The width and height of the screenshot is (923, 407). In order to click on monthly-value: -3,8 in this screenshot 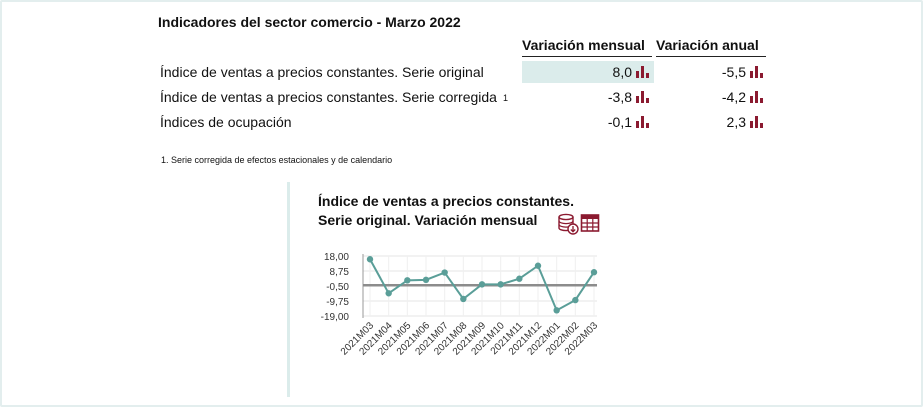, I will do `click(619, 97)`.